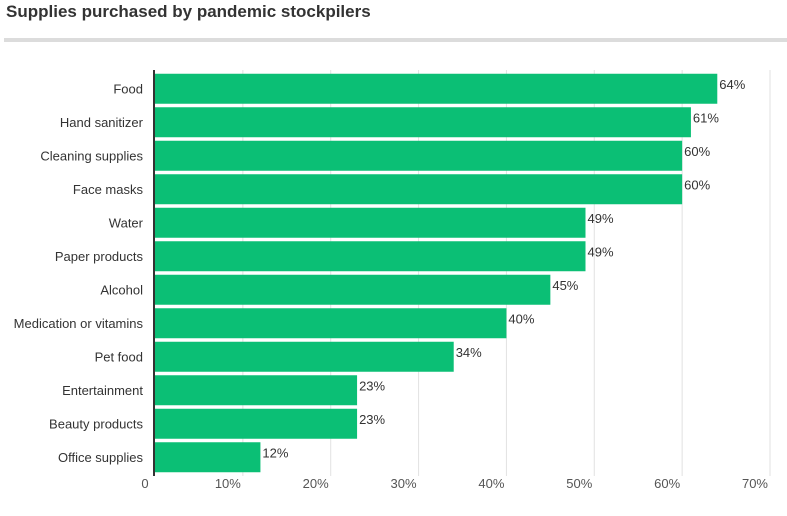 The image size is (787, 516). What do you see at coordinates (316, 483) in the screenshot?
I see `x-tick-label: 20%` at bounding box center [316, 483].